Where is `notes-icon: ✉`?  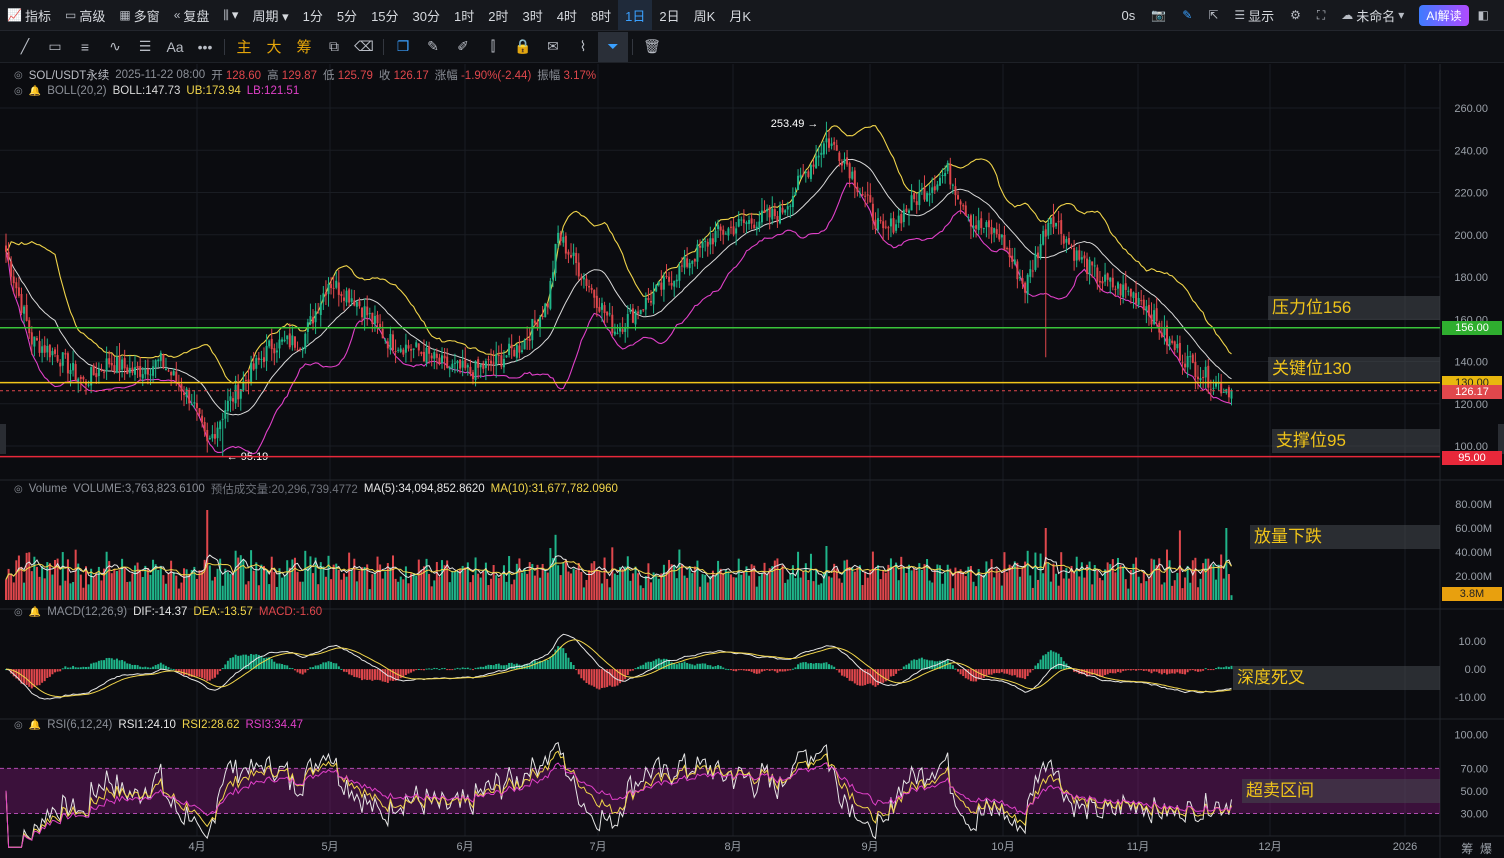
notes-icon: ✉ is located at coordinates (553, 46).